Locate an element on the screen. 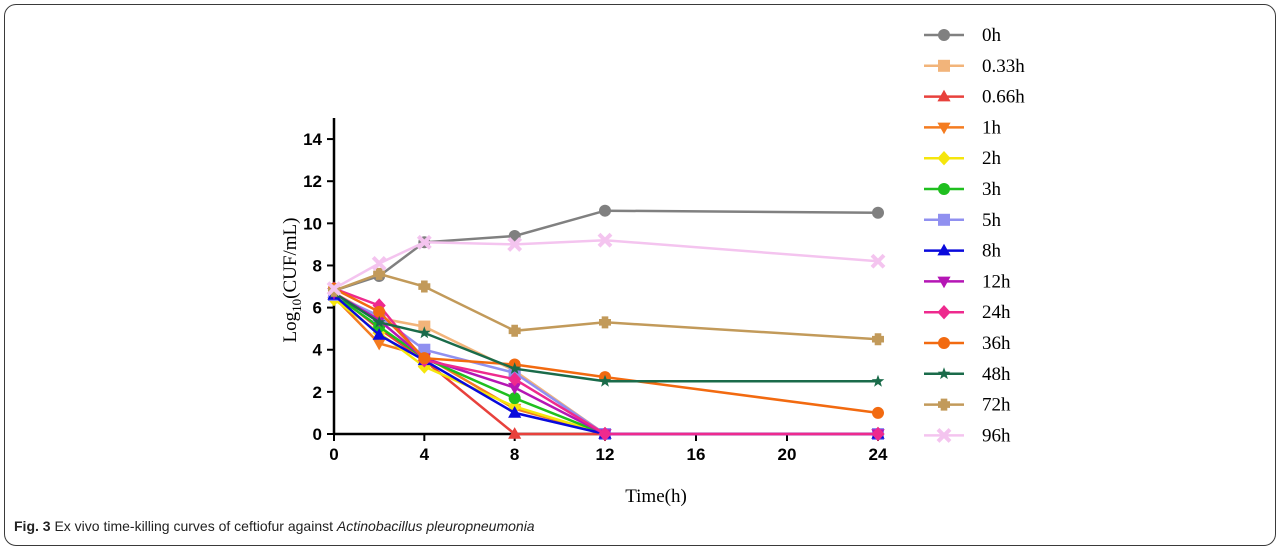 The image size is (1284, 552). legend-item: 0.66h is located at coordinates (974, 97).